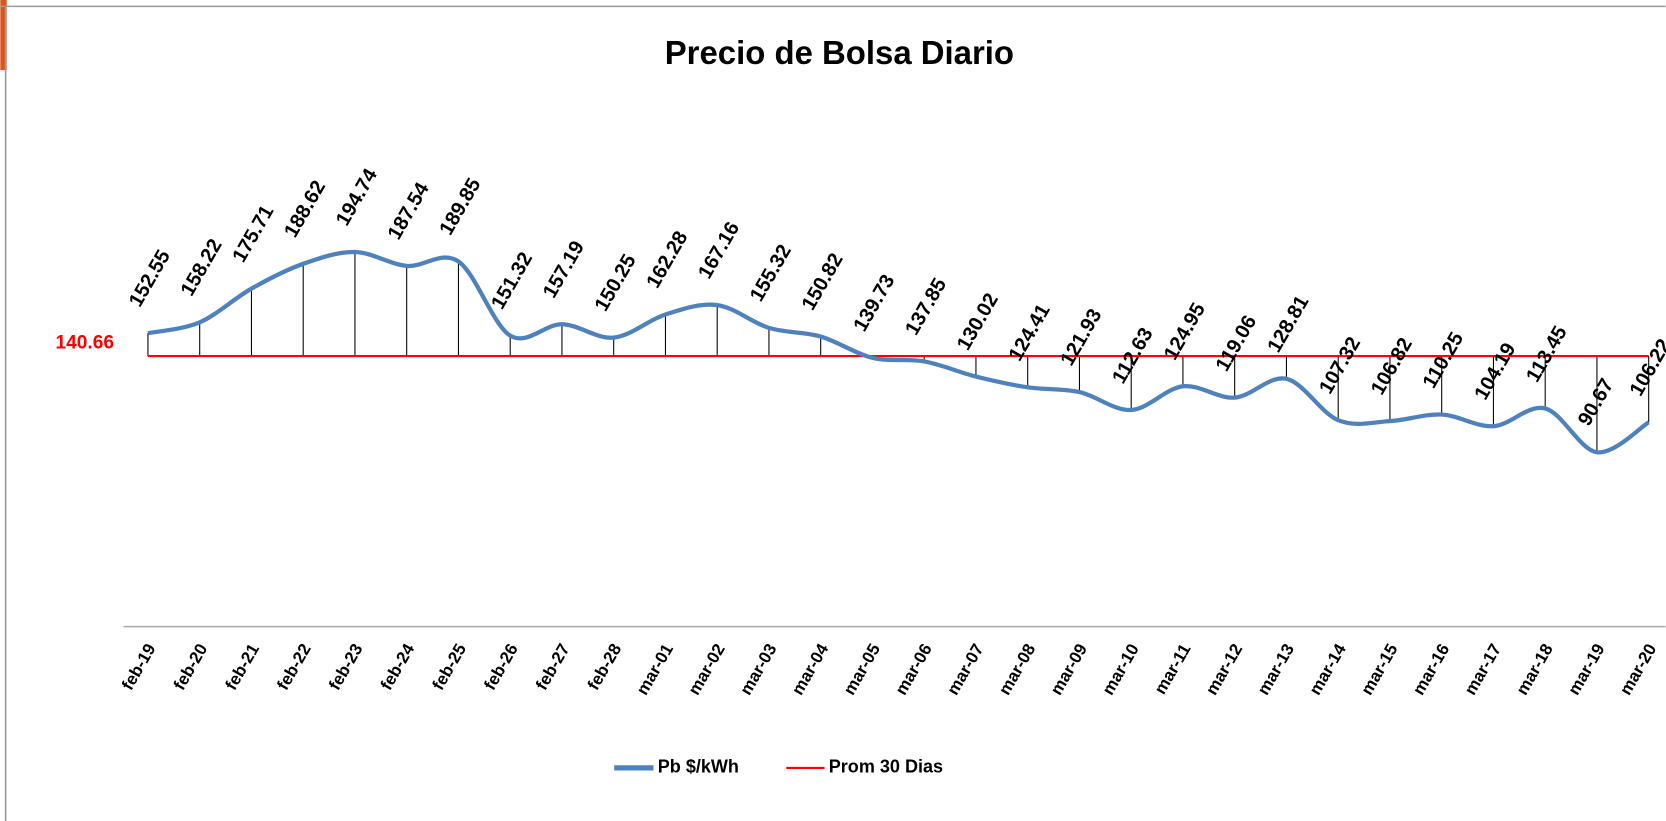 Image resolution: width=1666 pixels, height=821 pixels. What do you see at coordinates (778, 767) in the screenshot?
I see `legend: Pb $/kWh Prom 30 Dias` at bounding box center [778, 767].